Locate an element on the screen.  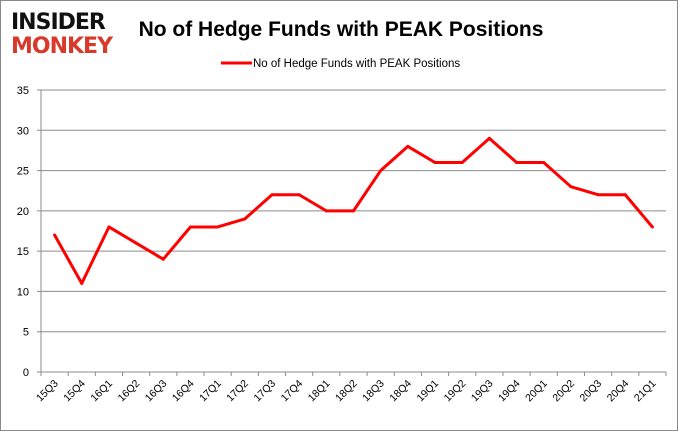
x-tick-label: 16Q1 is located at coordinates (101, 391).